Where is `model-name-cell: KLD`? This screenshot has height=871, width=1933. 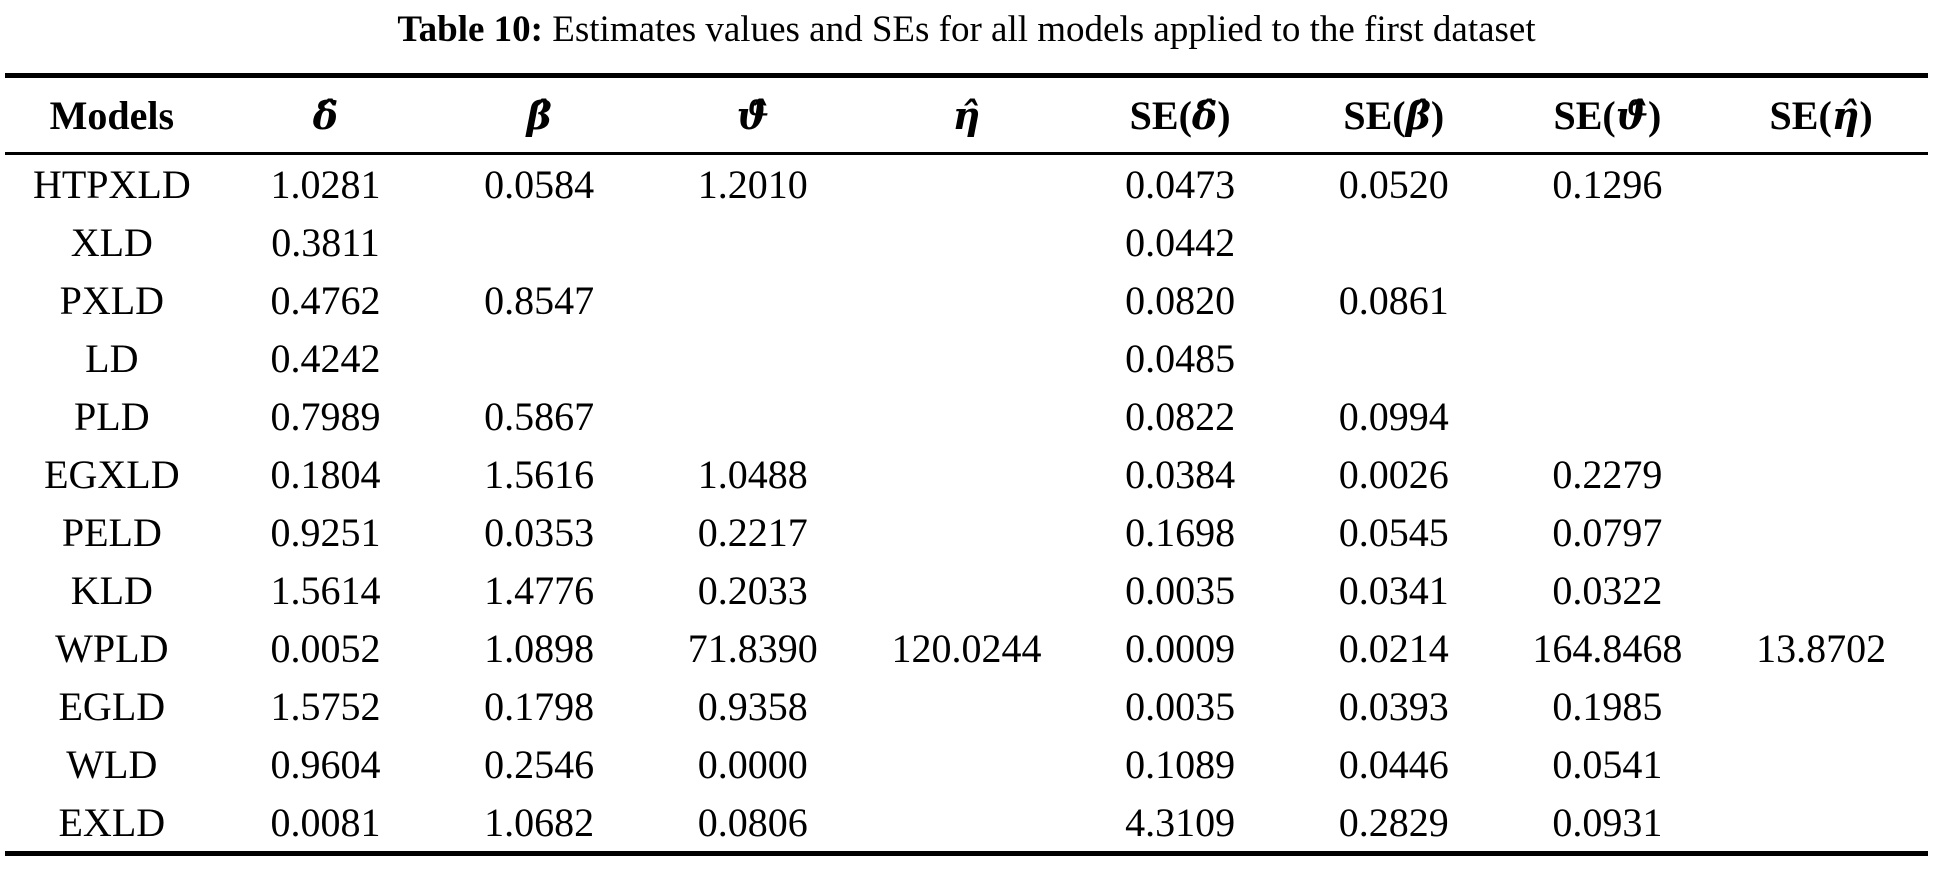
model-name-cell: KLD is located at coordinates (111, 590).